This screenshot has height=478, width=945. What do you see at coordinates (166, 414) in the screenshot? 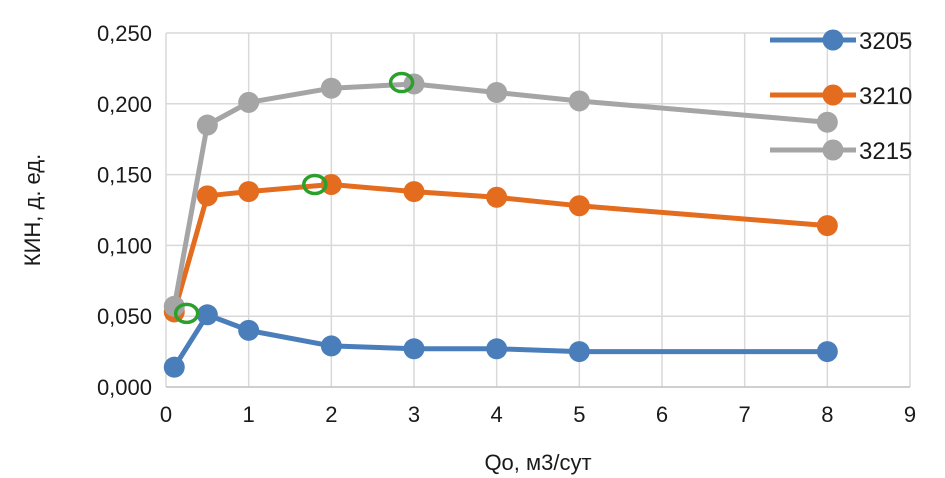
I see `x-tick-label: 0` at bounding box center [166, 414].